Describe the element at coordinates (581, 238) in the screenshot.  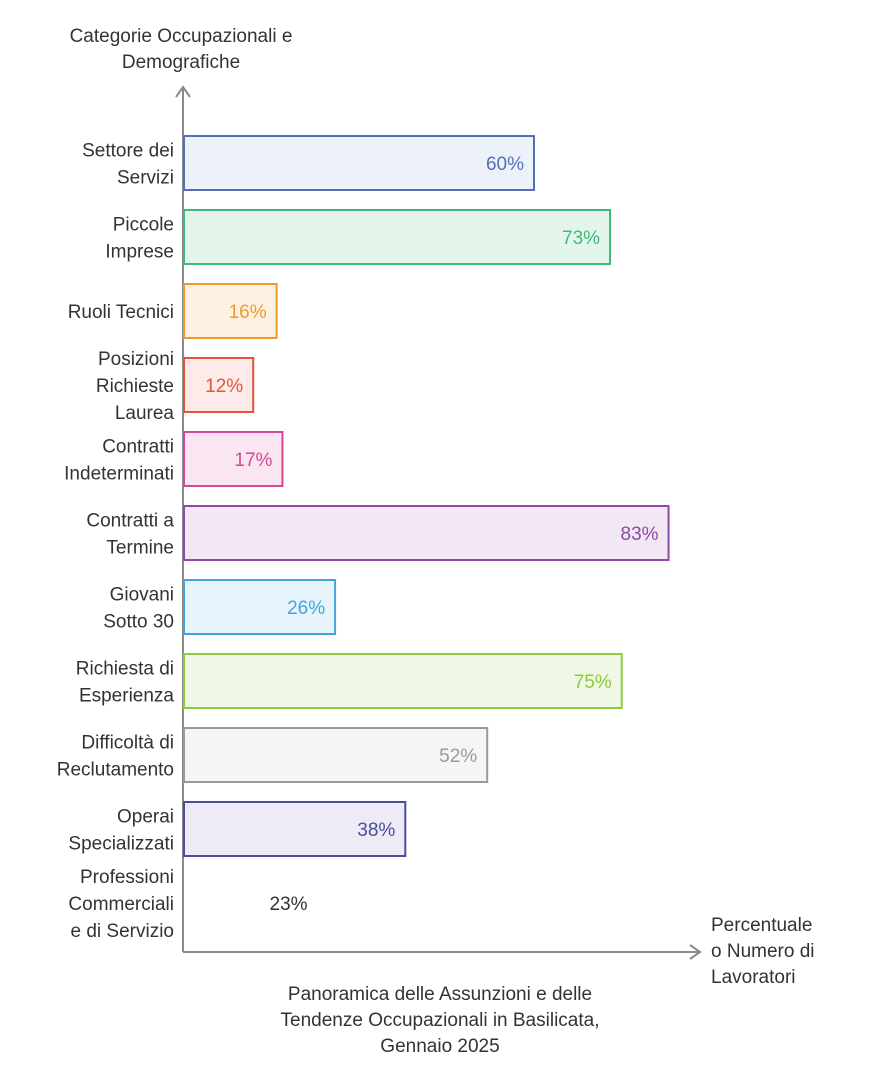
I see `bar-value-label: 73%` at that location.